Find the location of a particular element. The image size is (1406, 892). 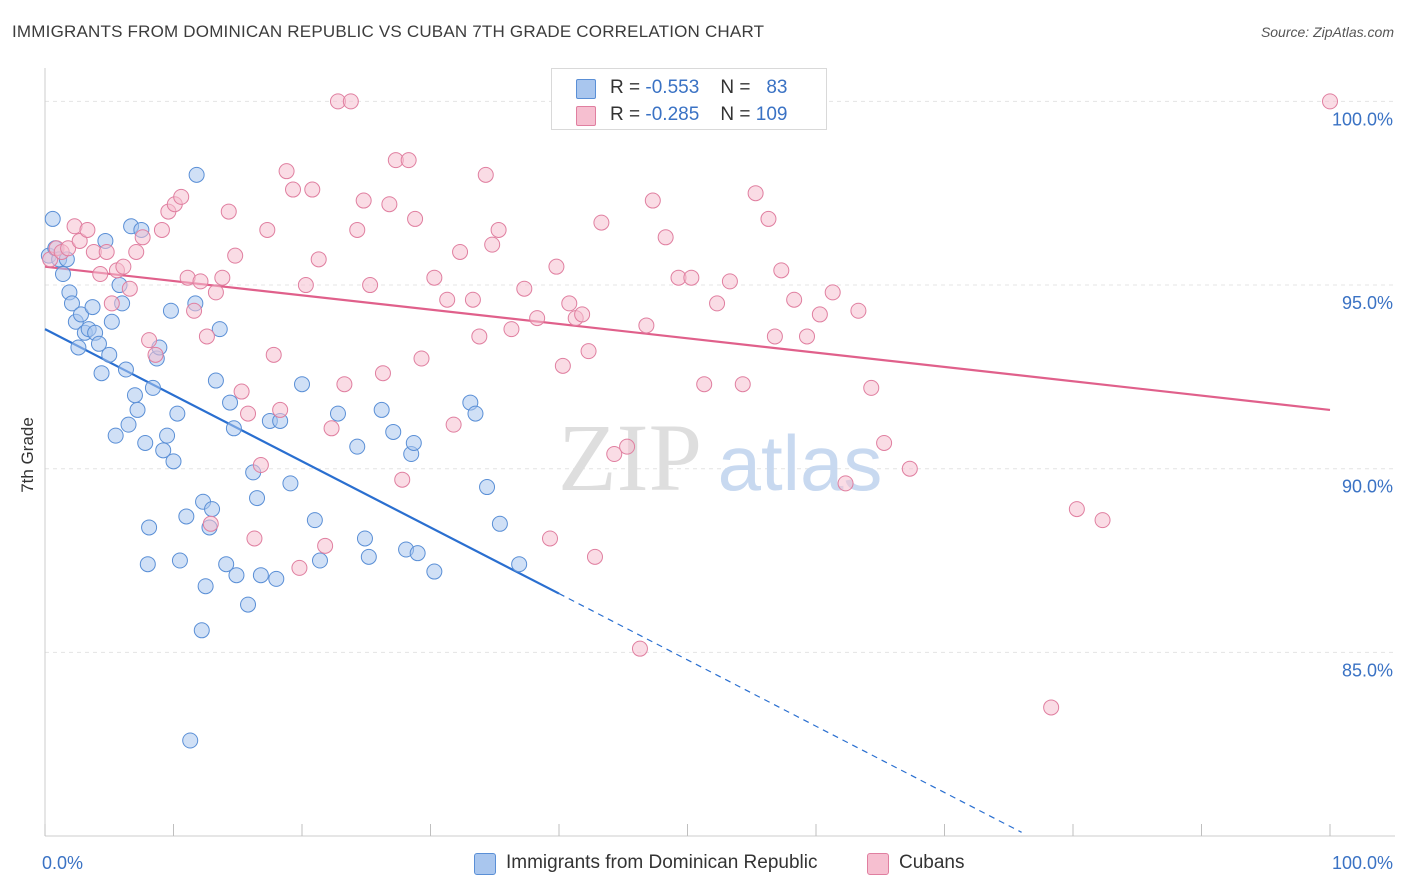

legend-r-label: R = is located at coordinates (625, 114).